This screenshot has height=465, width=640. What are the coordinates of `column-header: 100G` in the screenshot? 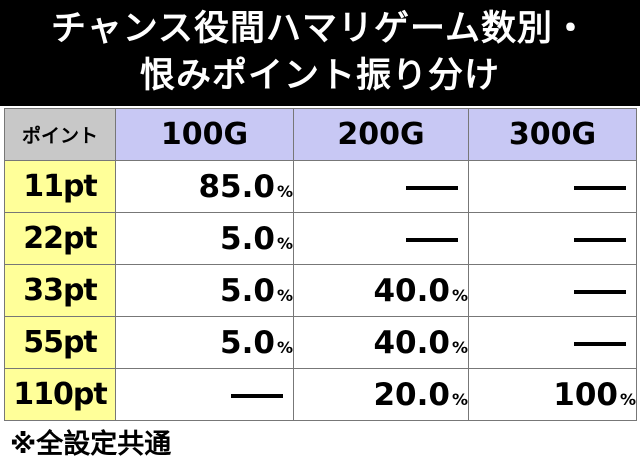 It's located at (204, 134).